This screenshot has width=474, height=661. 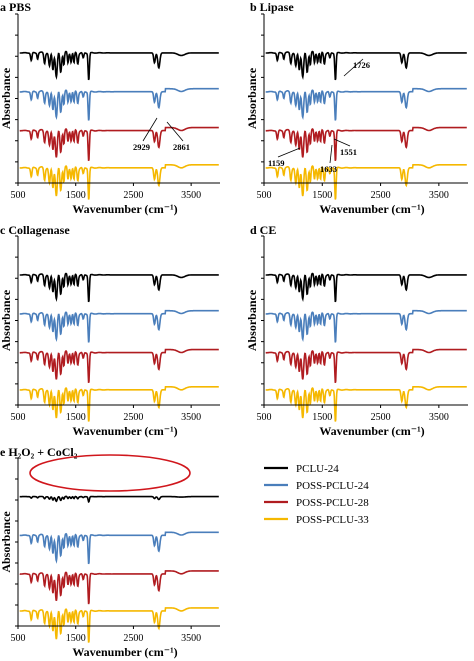 I want to click on panel-title: c Collagenase, so click(x=35, y=230).